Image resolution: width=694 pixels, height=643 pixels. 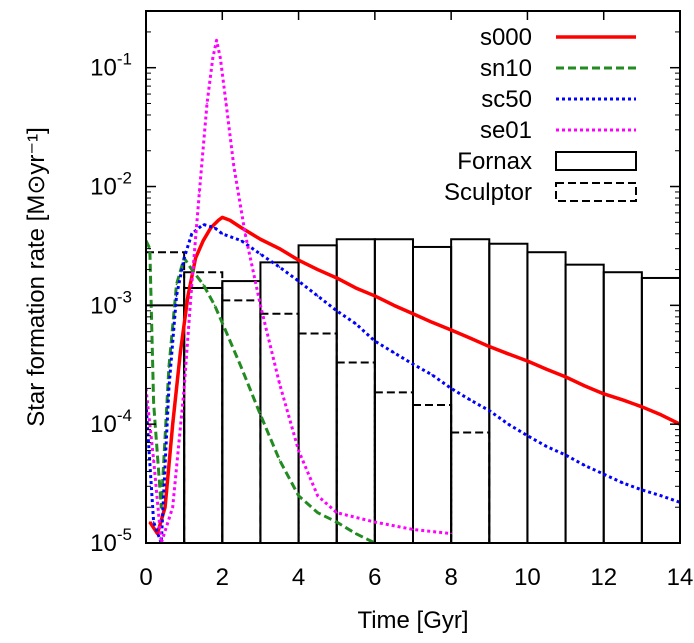 What do you see at coordinates (145, 577) in the screenshot?
I see `x-tick-label: 0` at bounding box center [145, 577].